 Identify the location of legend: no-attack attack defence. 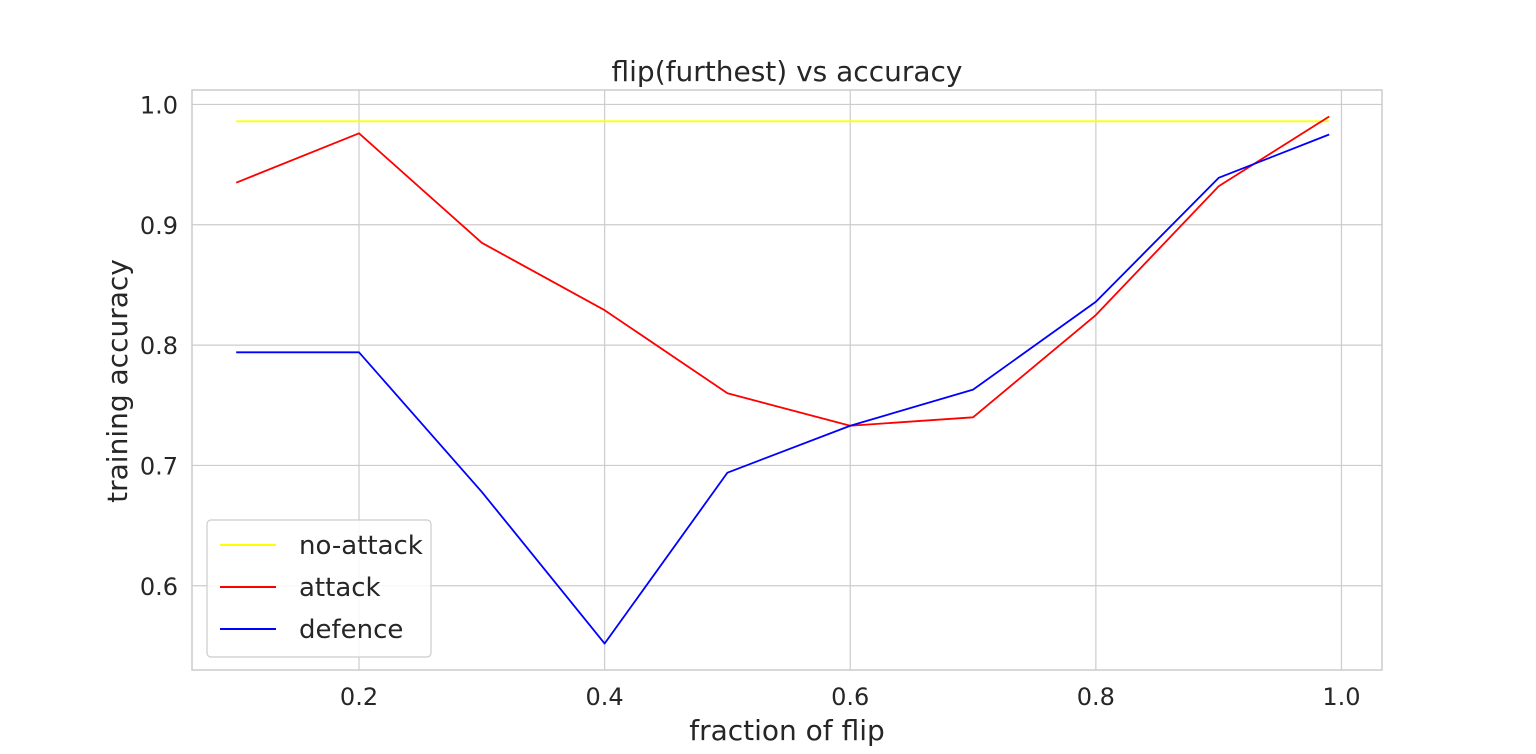
(319, 588).